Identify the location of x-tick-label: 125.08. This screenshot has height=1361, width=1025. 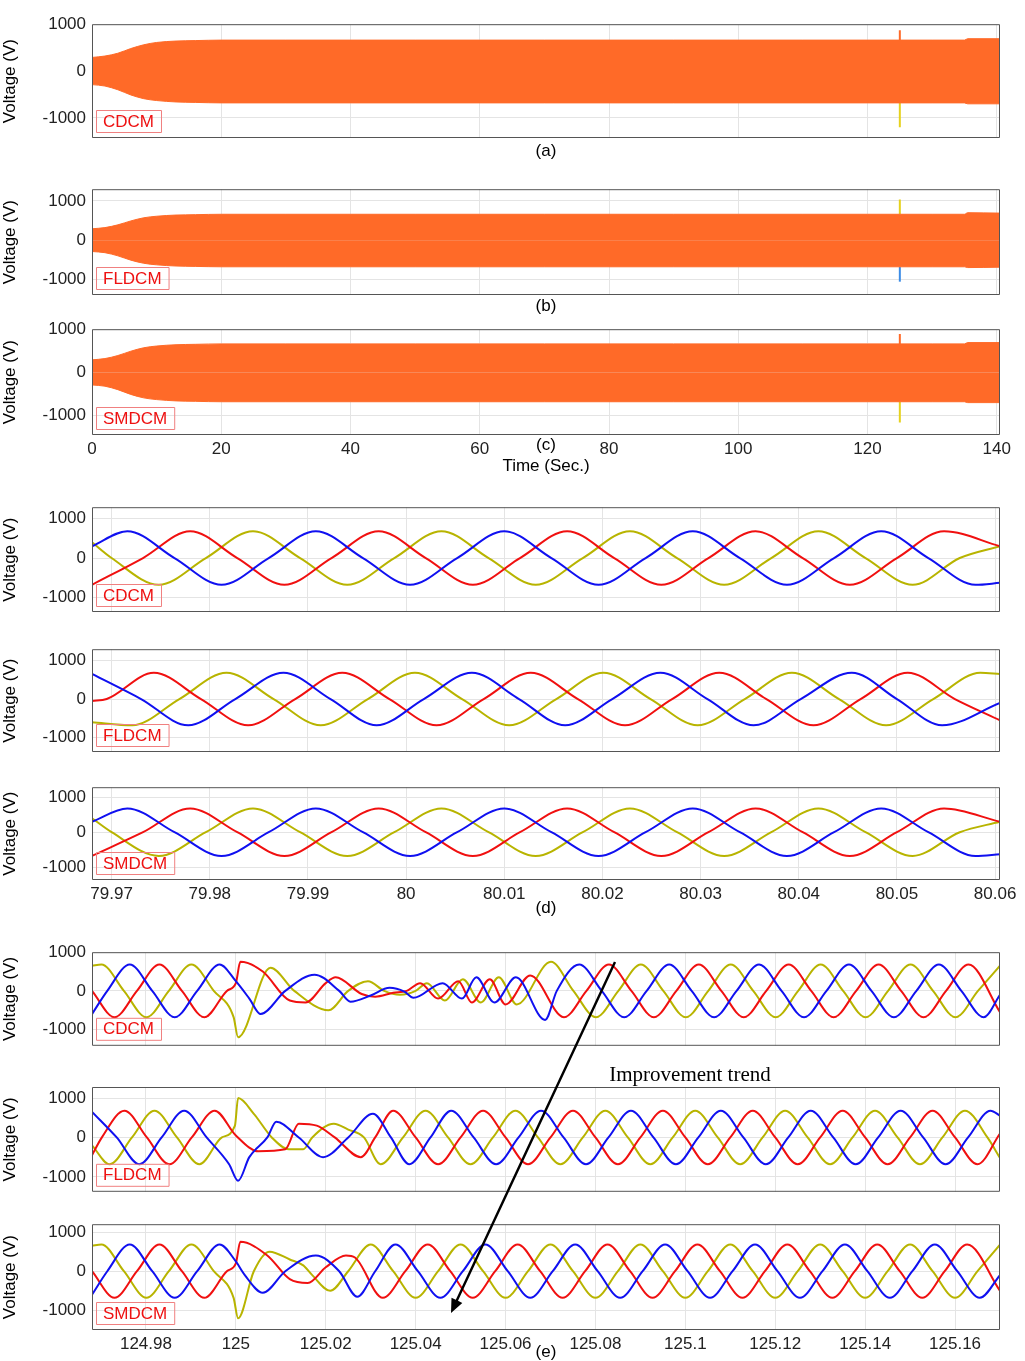
(595, 1343).